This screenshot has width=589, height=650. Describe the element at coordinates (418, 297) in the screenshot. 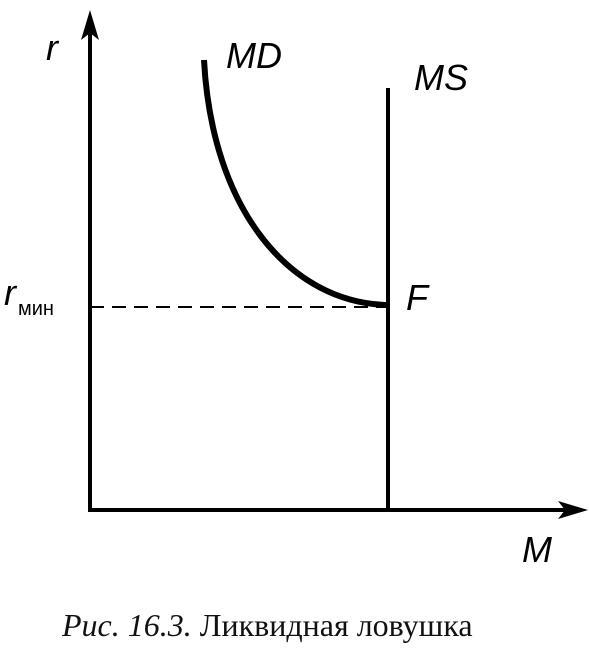

I see `point-label: F` at that location.